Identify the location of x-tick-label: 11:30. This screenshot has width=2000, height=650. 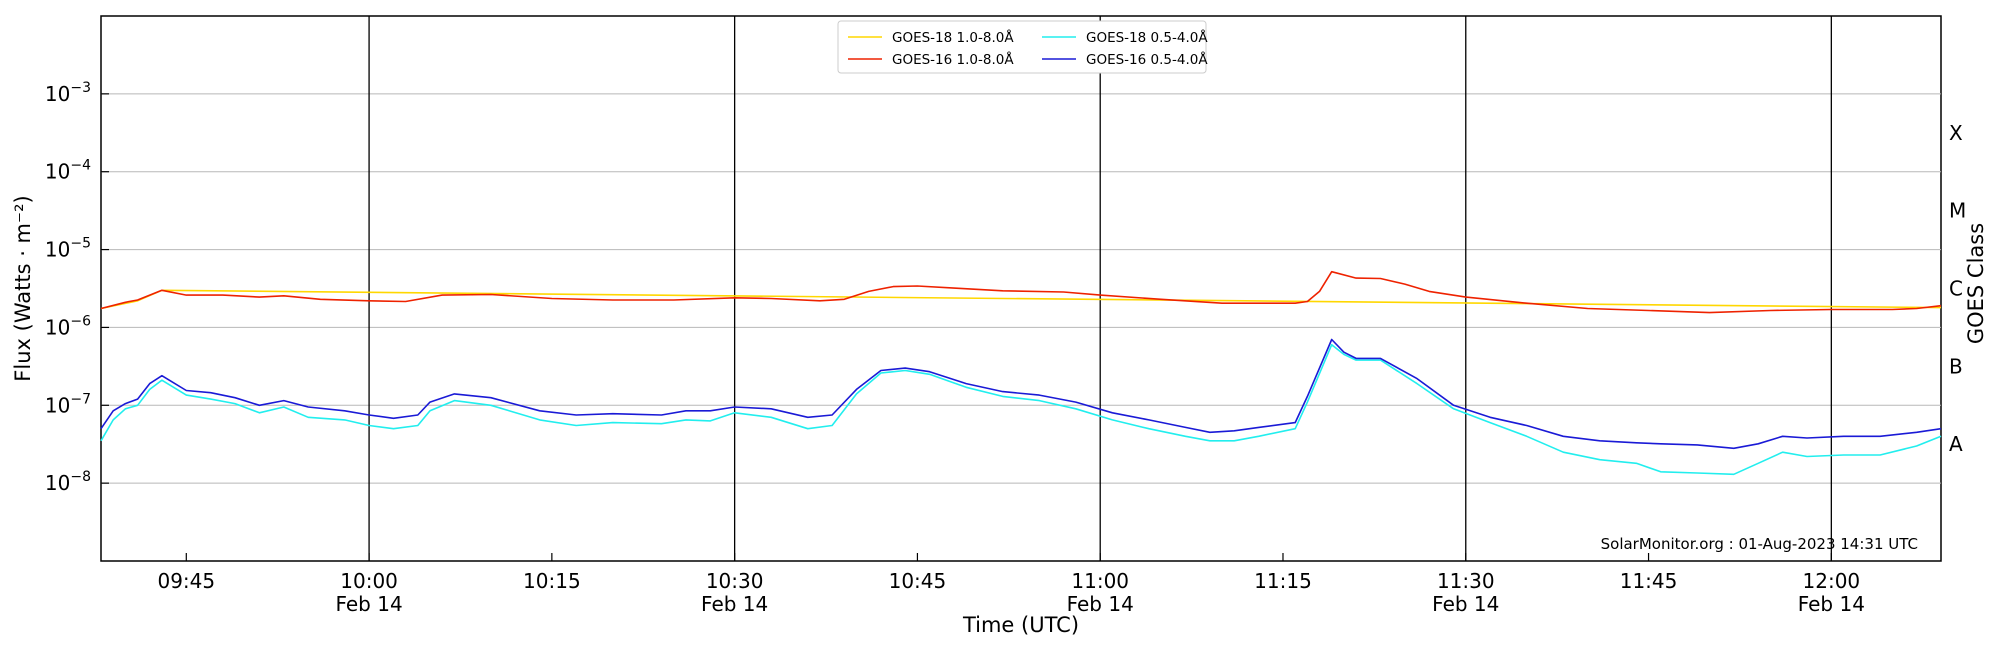
(1466, 581).